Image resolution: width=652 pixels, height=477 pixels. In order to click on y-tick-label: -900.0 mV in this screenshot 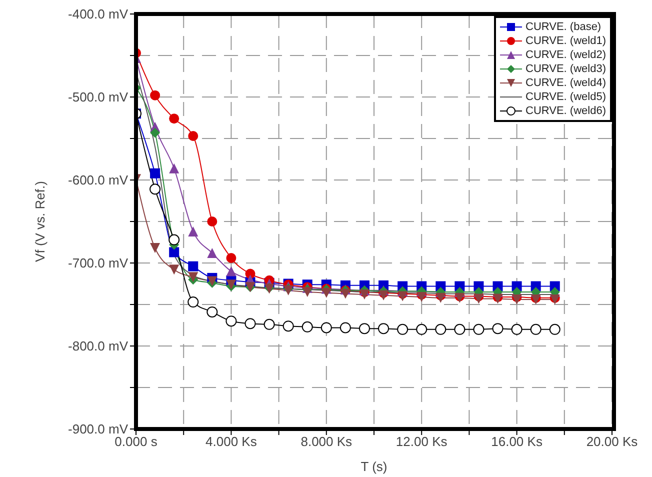, I will do `click(98, 429)`.